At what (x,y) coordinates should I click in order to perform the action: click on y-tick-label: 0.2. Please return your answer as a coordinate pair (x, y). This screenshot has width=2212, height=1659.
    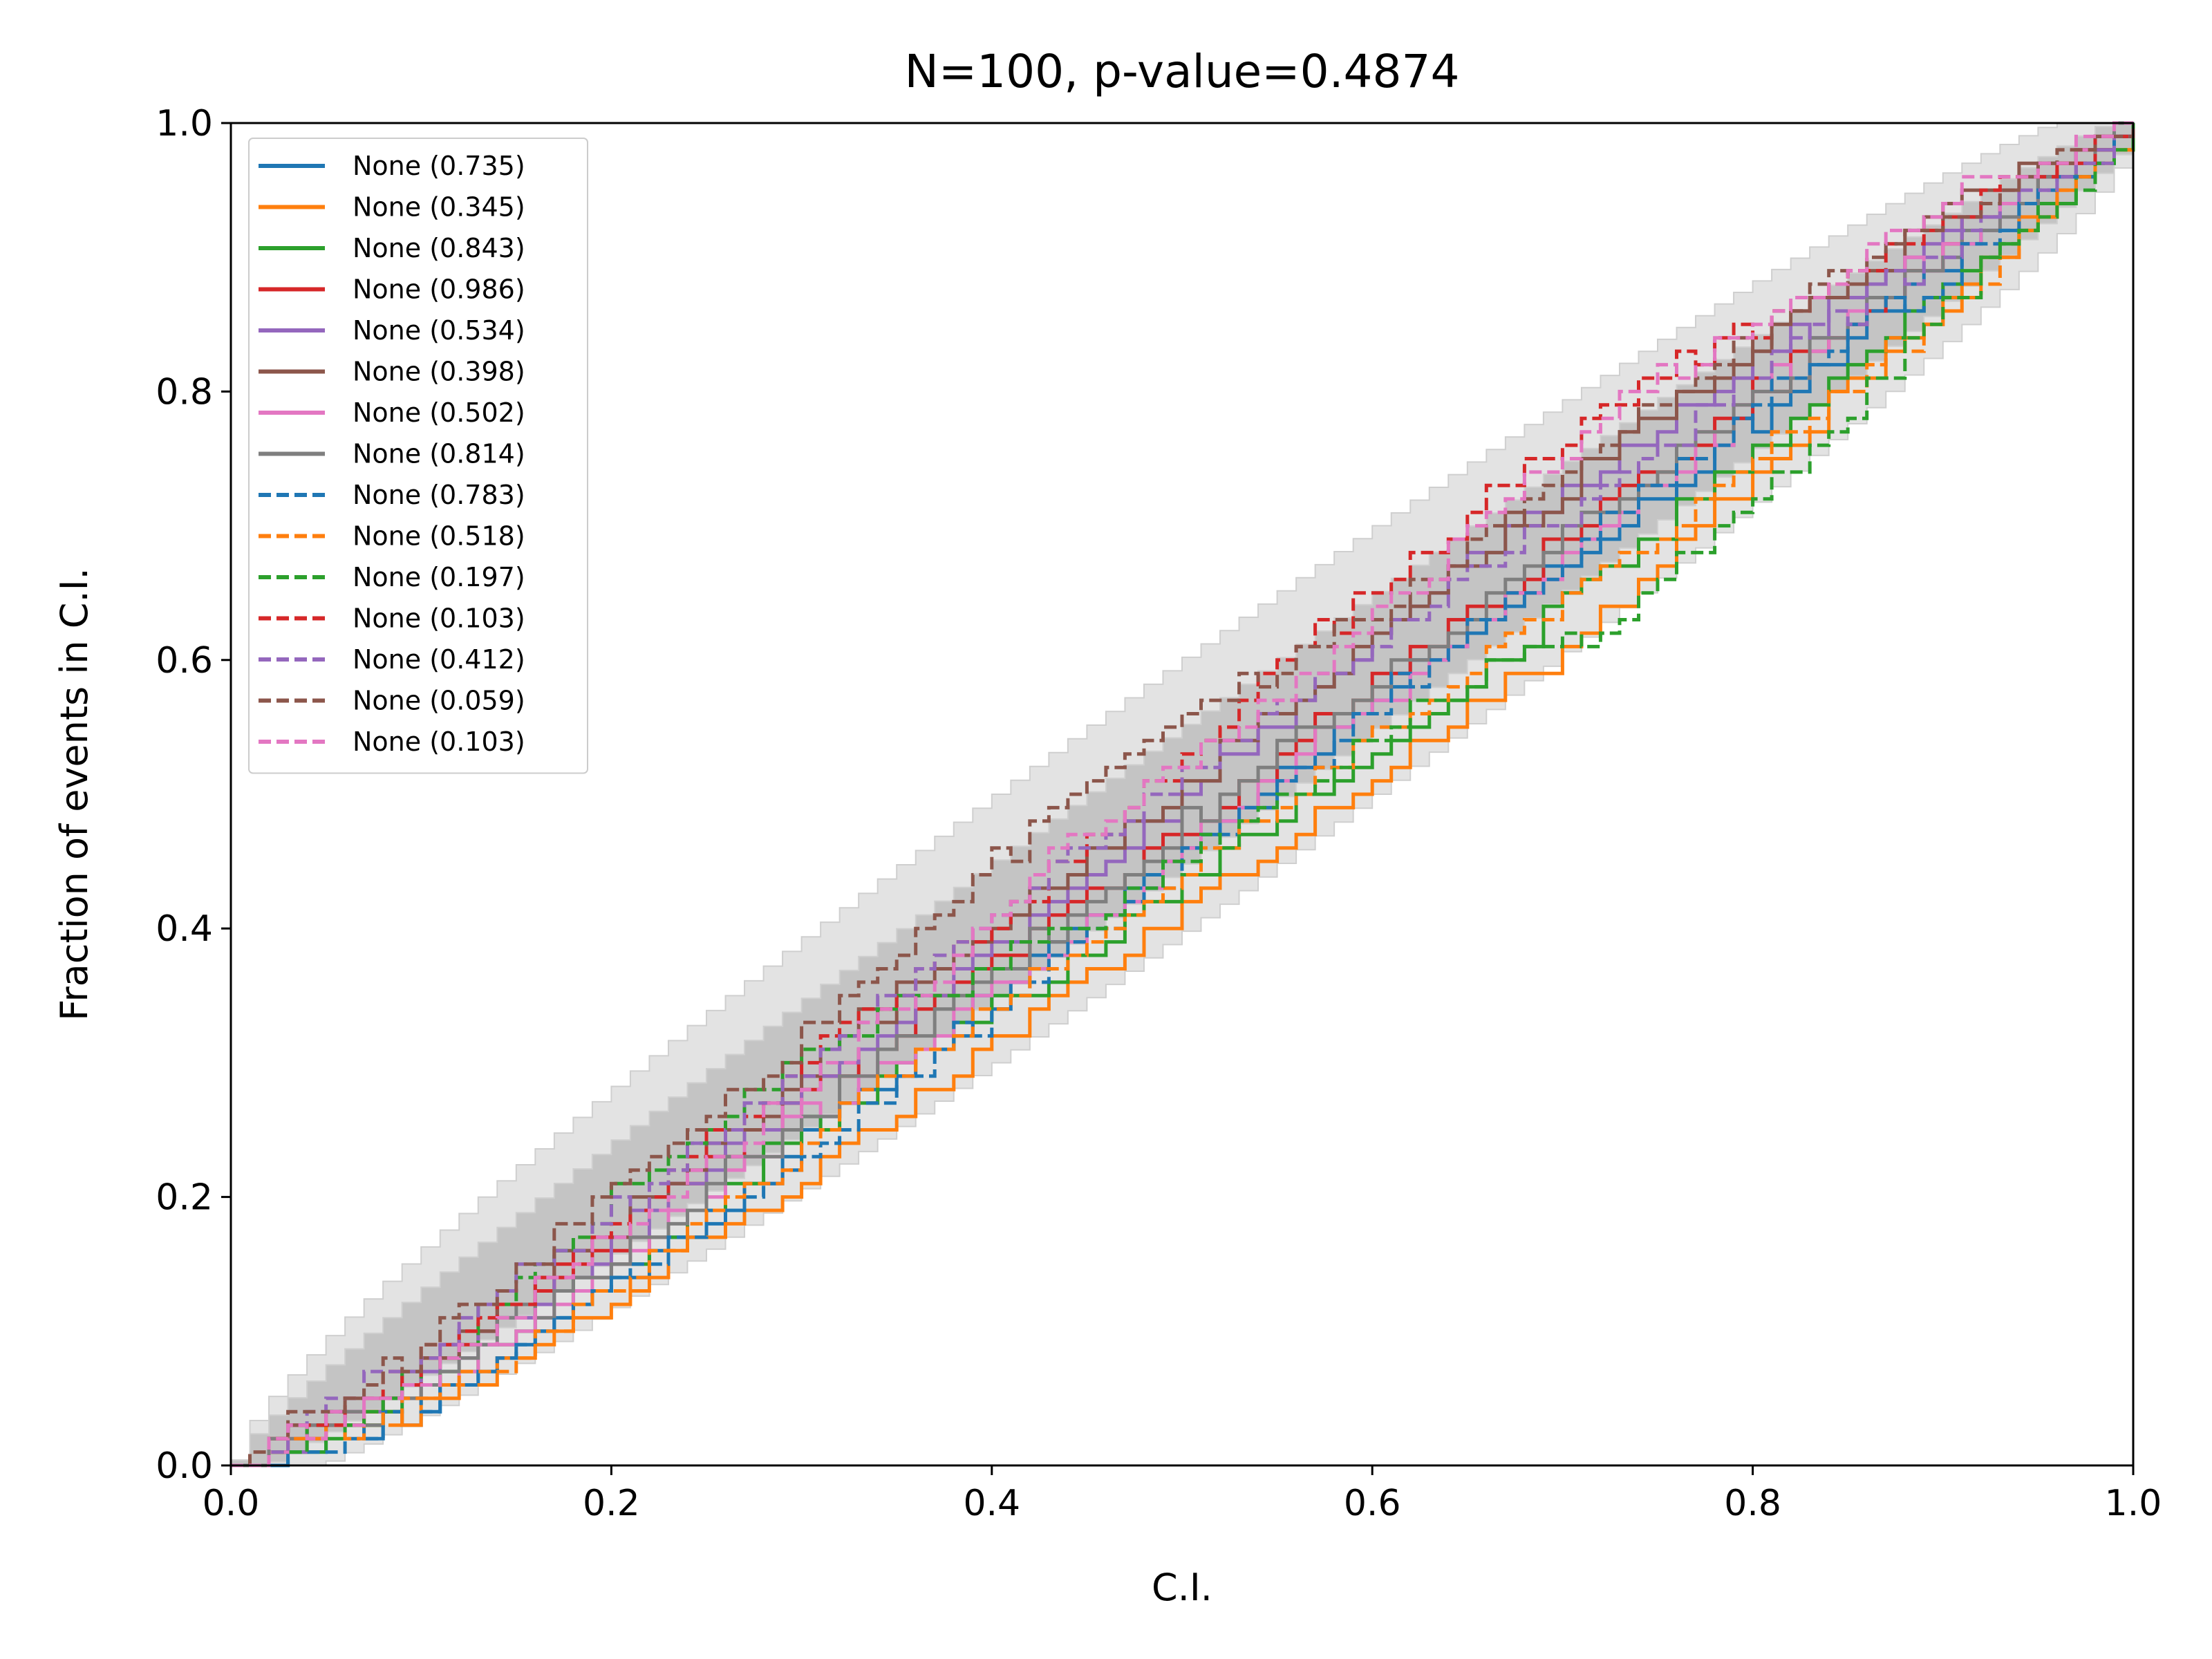
    Looking at the image, I should click on (184, 1198).